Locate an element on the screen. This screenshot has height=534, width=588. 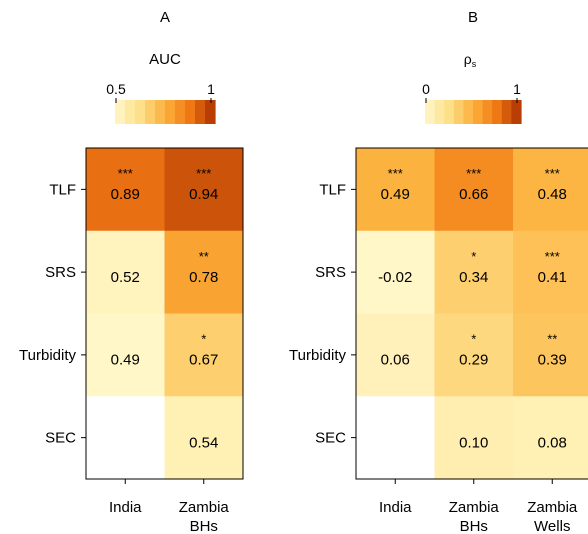
cell-value-label: 0.06 is located at coordinates (395, 360).